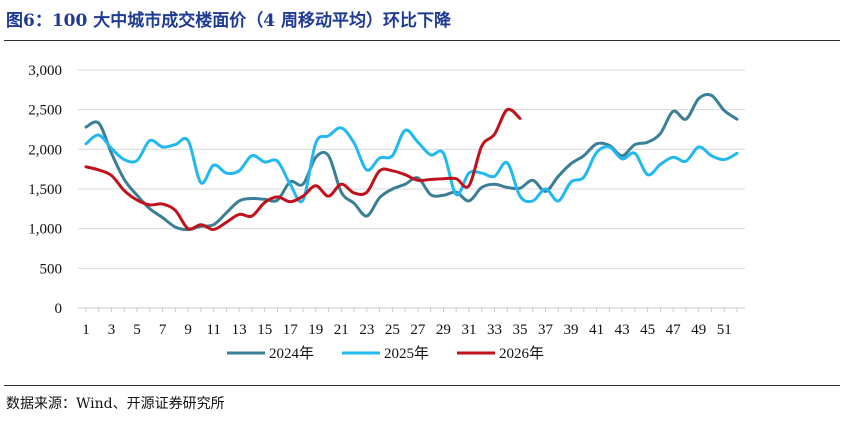 This screenshot has height=427, width=844. Describe the element at coordinates (291, 330) in the screenshot. I see `x-tick-label: 17` at that location.